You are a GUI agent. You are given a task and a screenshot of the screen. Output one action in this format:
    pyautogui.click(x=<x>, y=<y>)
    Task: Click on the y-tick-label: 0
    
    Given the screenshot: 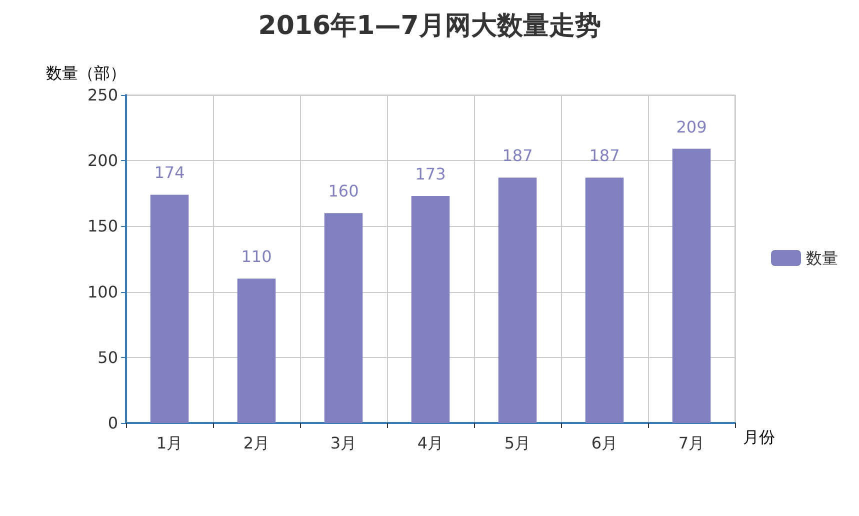 What is the action you would take?
    pyautogui.click(x=113, y=423)
    